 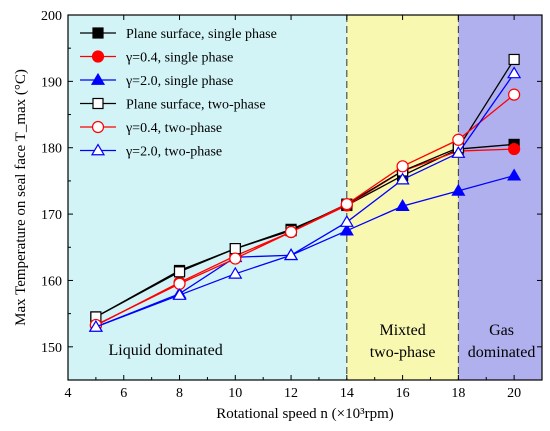 I want to click on legend-label: Plane surface, single phase, so click(x=201, y=34).